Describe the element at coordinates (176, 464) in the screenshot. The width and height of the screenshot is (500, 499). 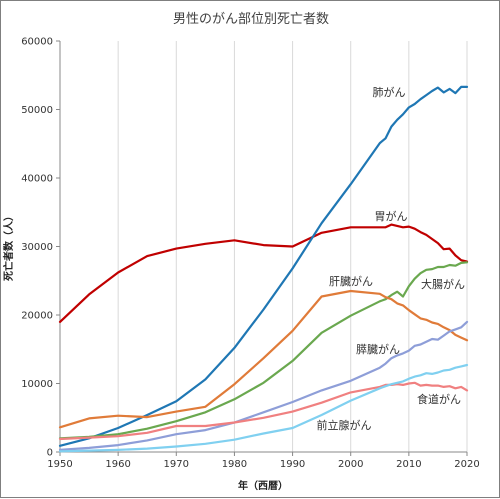
I see `x-tick-label: 1970` at that location.